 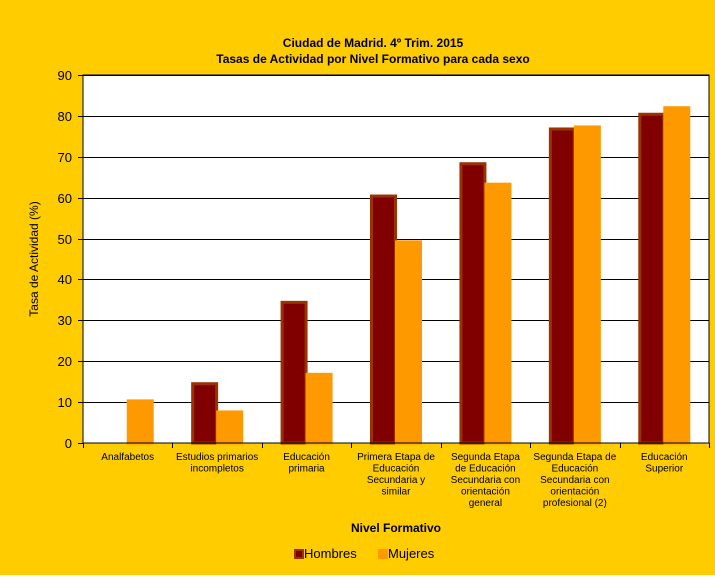 What do you see at coordinates (485, 469) in the screenshot?
I see `x-tick-label-line: de Educación` at bounding box center [485, 469].